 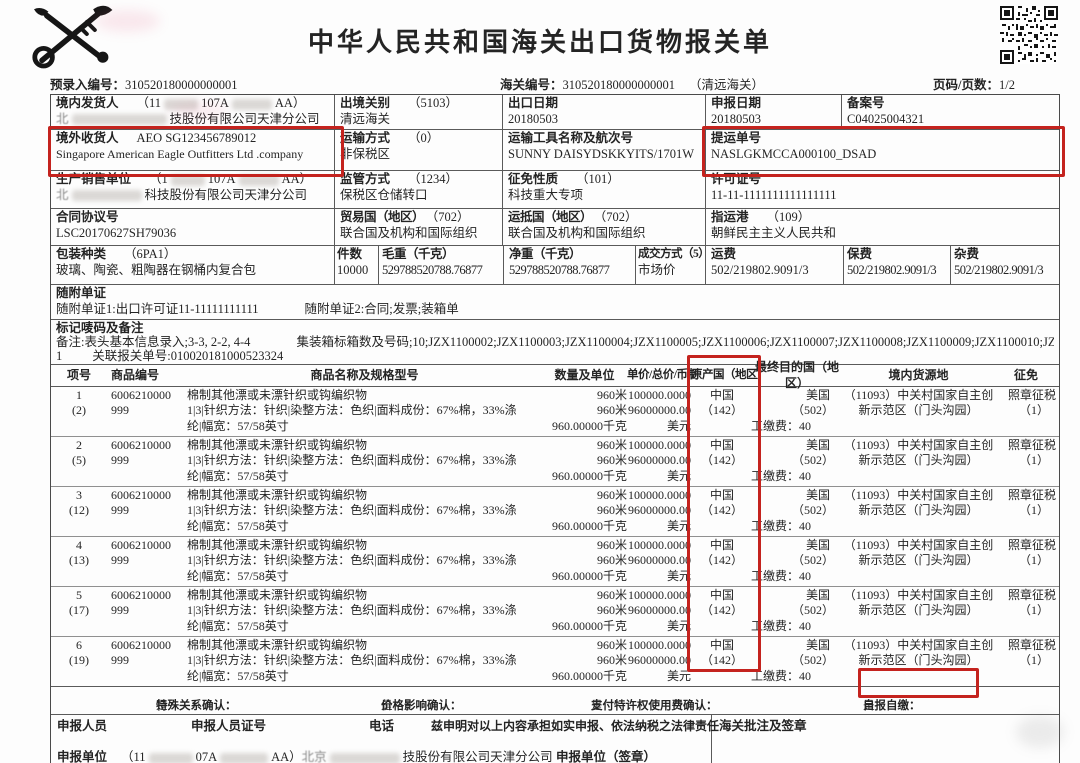 What do you see at coordinates (598, 179) in the screenshot?
I see `exemption-nature-code: （101）` at bounding box center [598, 179].